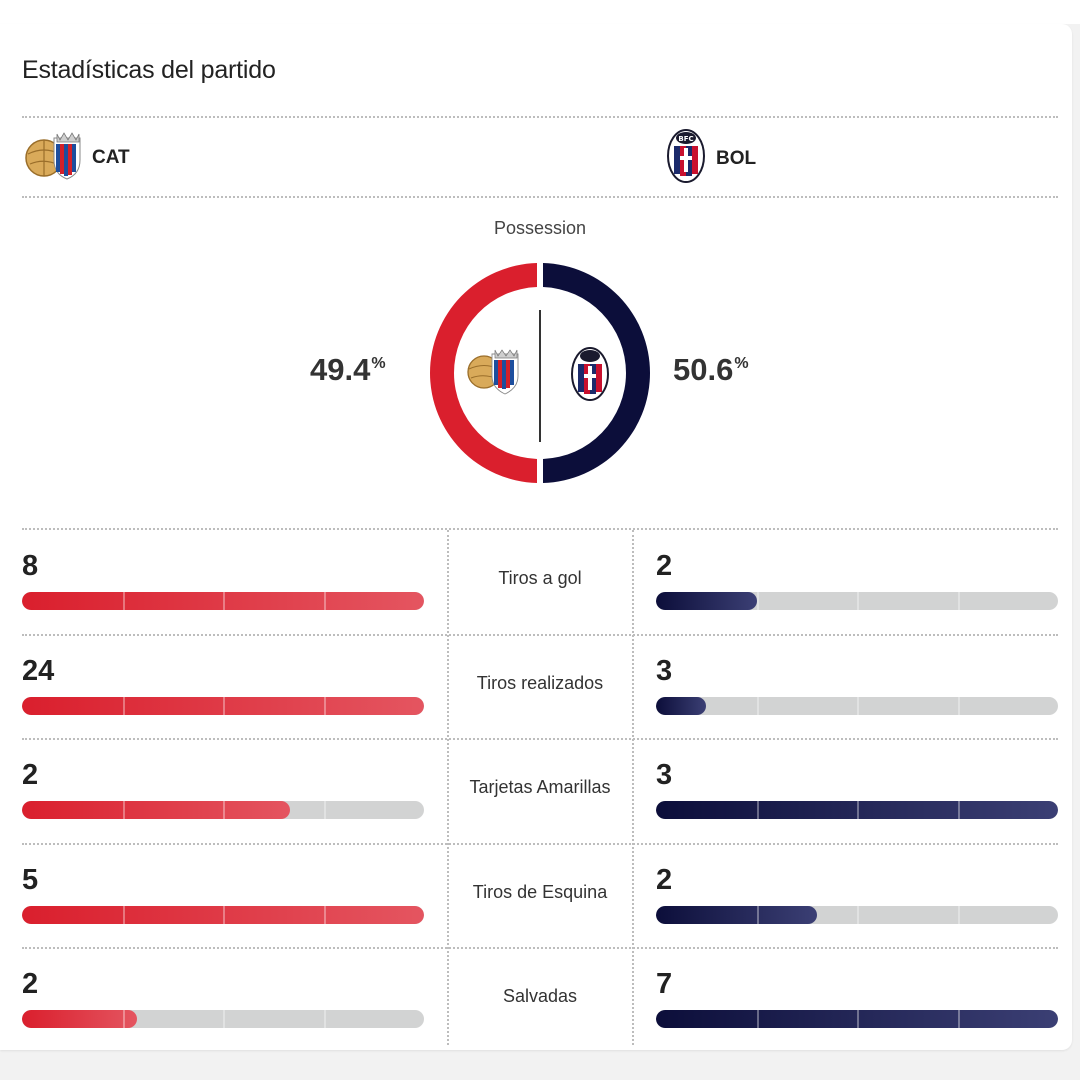 This screenshot has width=1080, height=1080. I want to click on away-possession-arc, so click(596, 373).